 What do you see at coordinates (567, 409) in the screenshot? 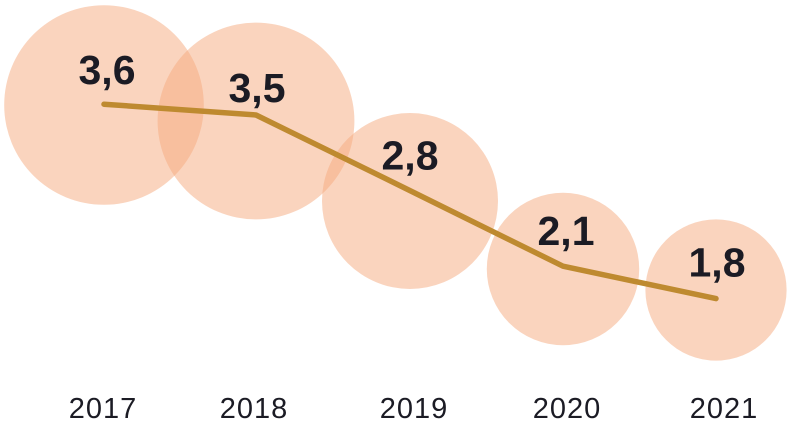
I see `year-label-2020: 2020` at bounding box center [567, 409].